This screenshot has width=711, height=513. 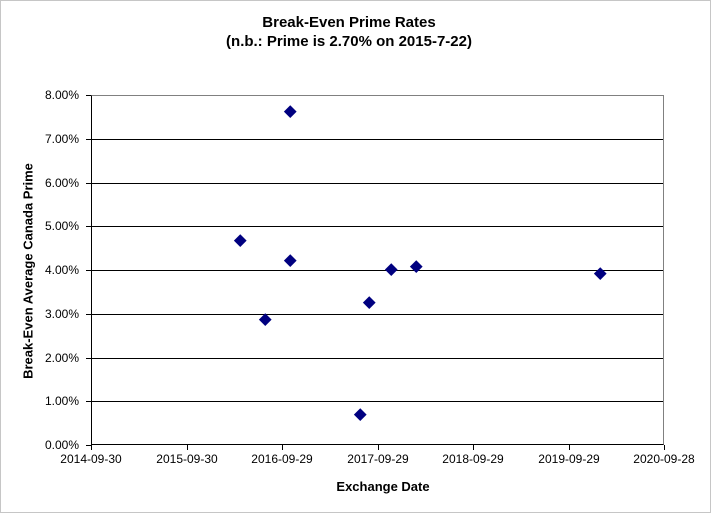 I want to click on y-tick-label: 7.00%, so click(x=61, y=139).